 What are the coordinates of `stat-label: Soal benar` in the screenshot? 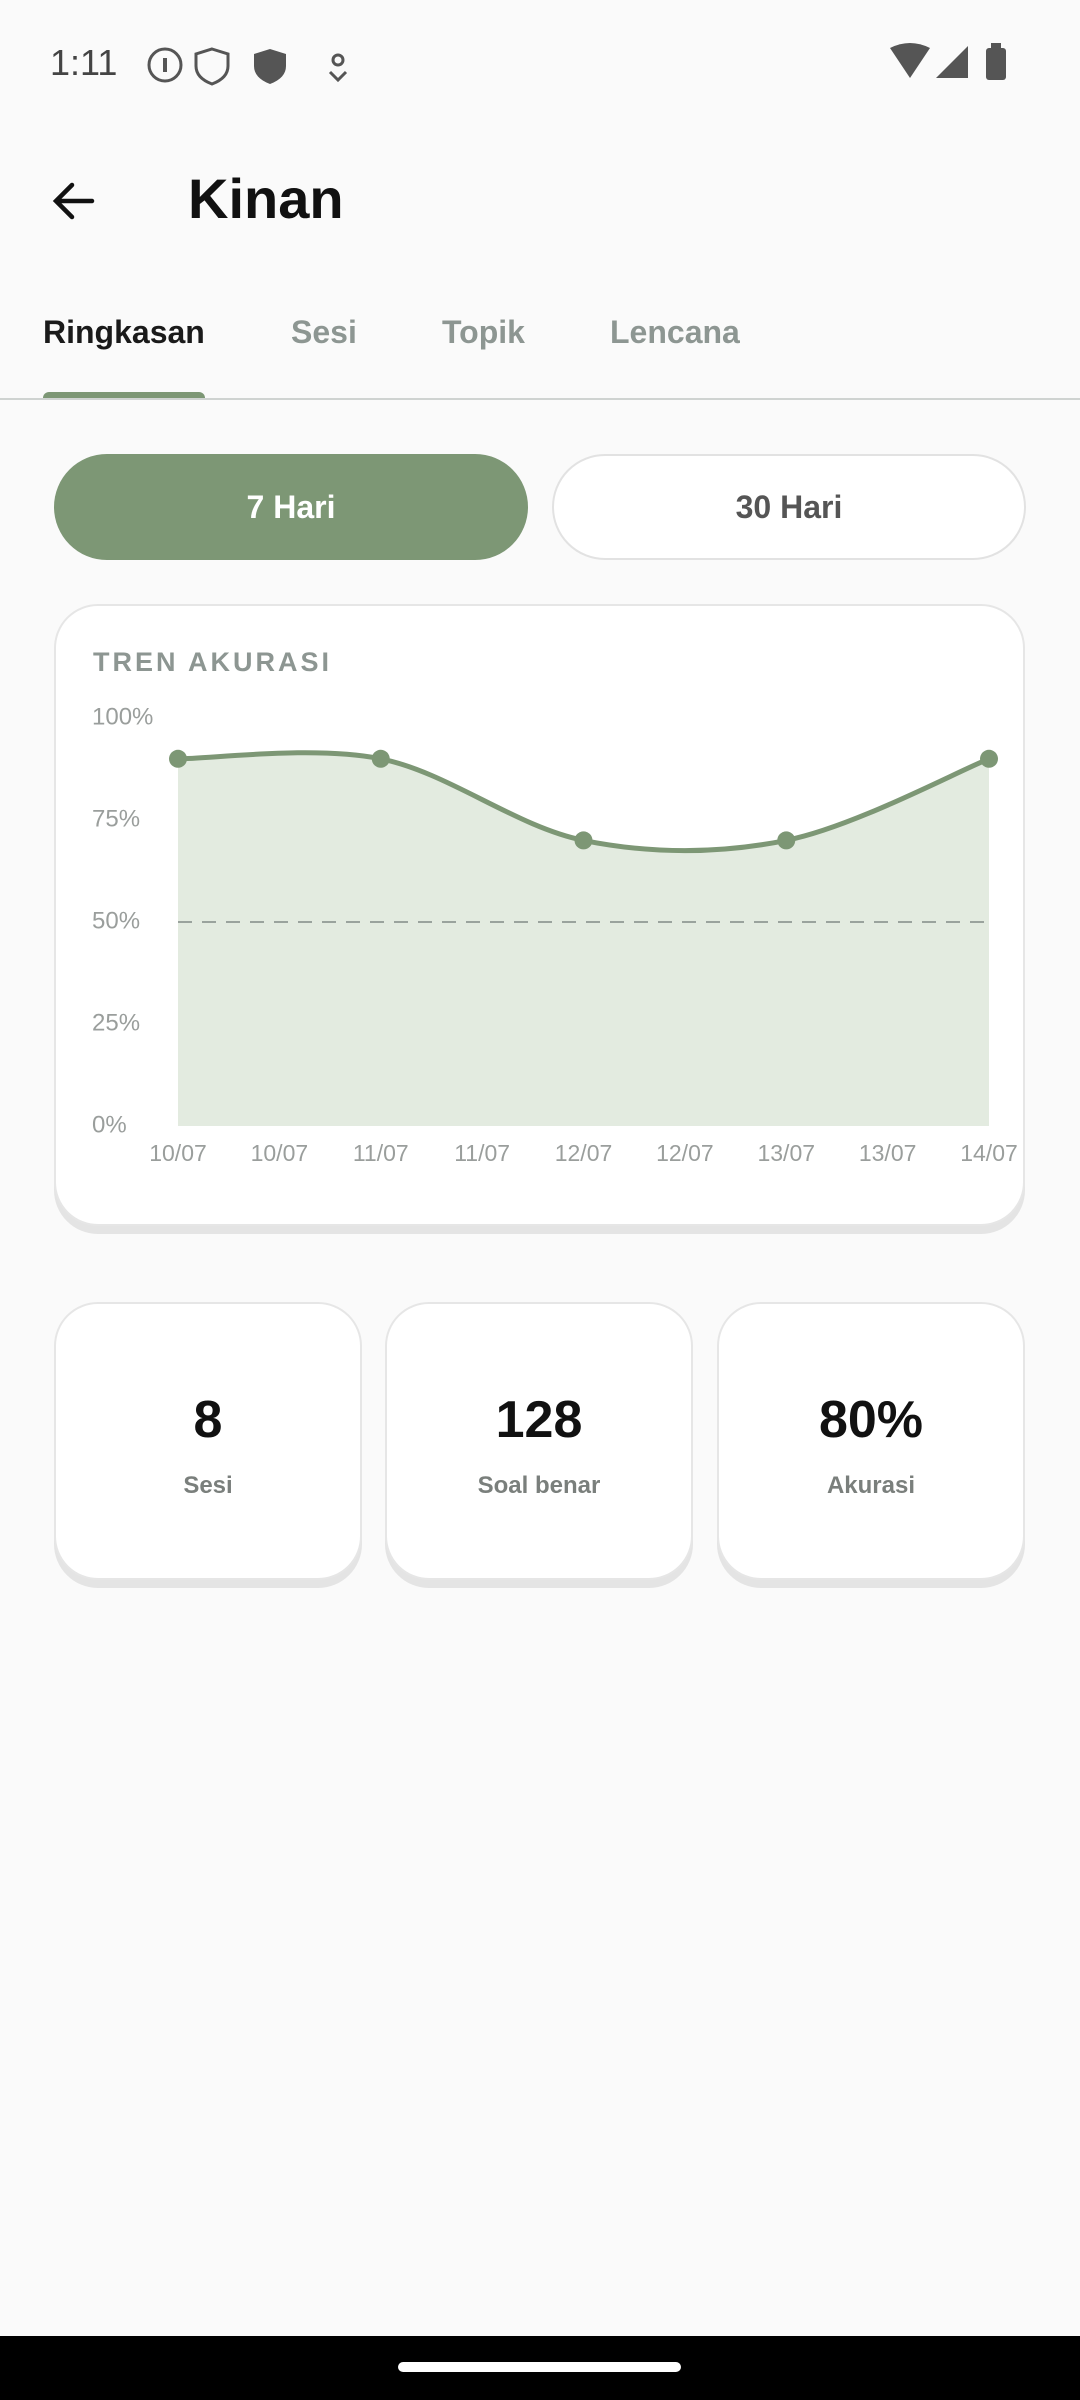 It's located at (539, 1485).